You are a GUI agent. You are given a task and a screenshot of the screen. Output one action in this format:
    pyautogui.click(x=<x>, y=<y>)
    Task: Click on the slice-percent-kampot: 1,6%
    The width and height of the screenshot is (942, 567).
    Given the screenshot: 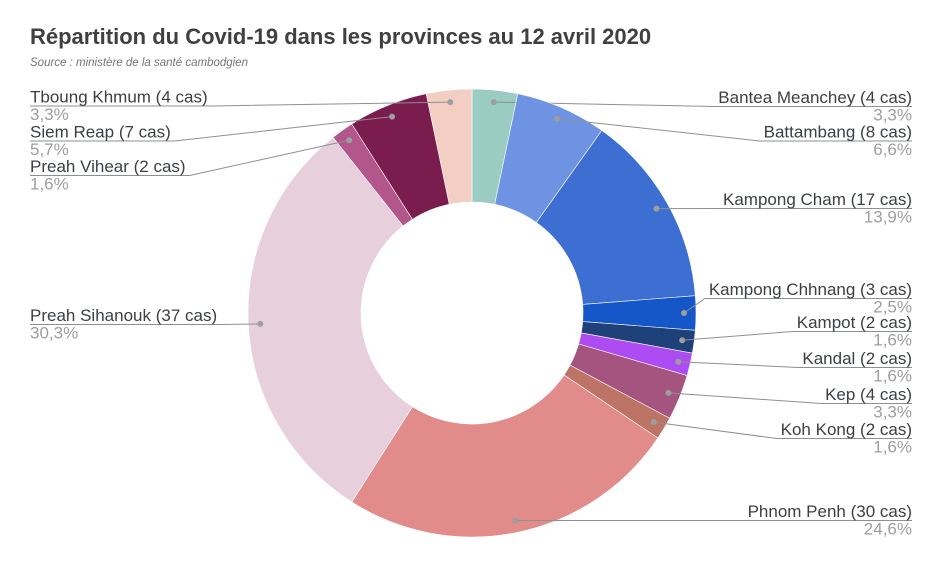 What is the action you would take?
    pyautogui.click(x=892, y=340)
    